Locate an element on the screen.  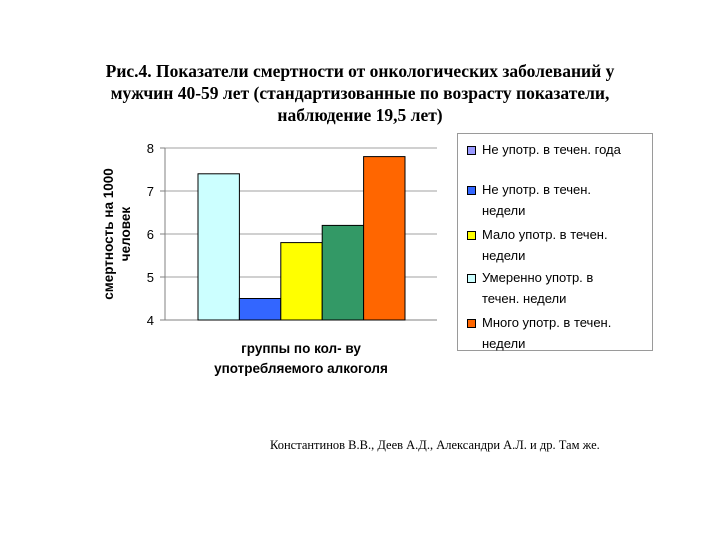
y-tick-label: 4 is located at coordinates (150, 320).